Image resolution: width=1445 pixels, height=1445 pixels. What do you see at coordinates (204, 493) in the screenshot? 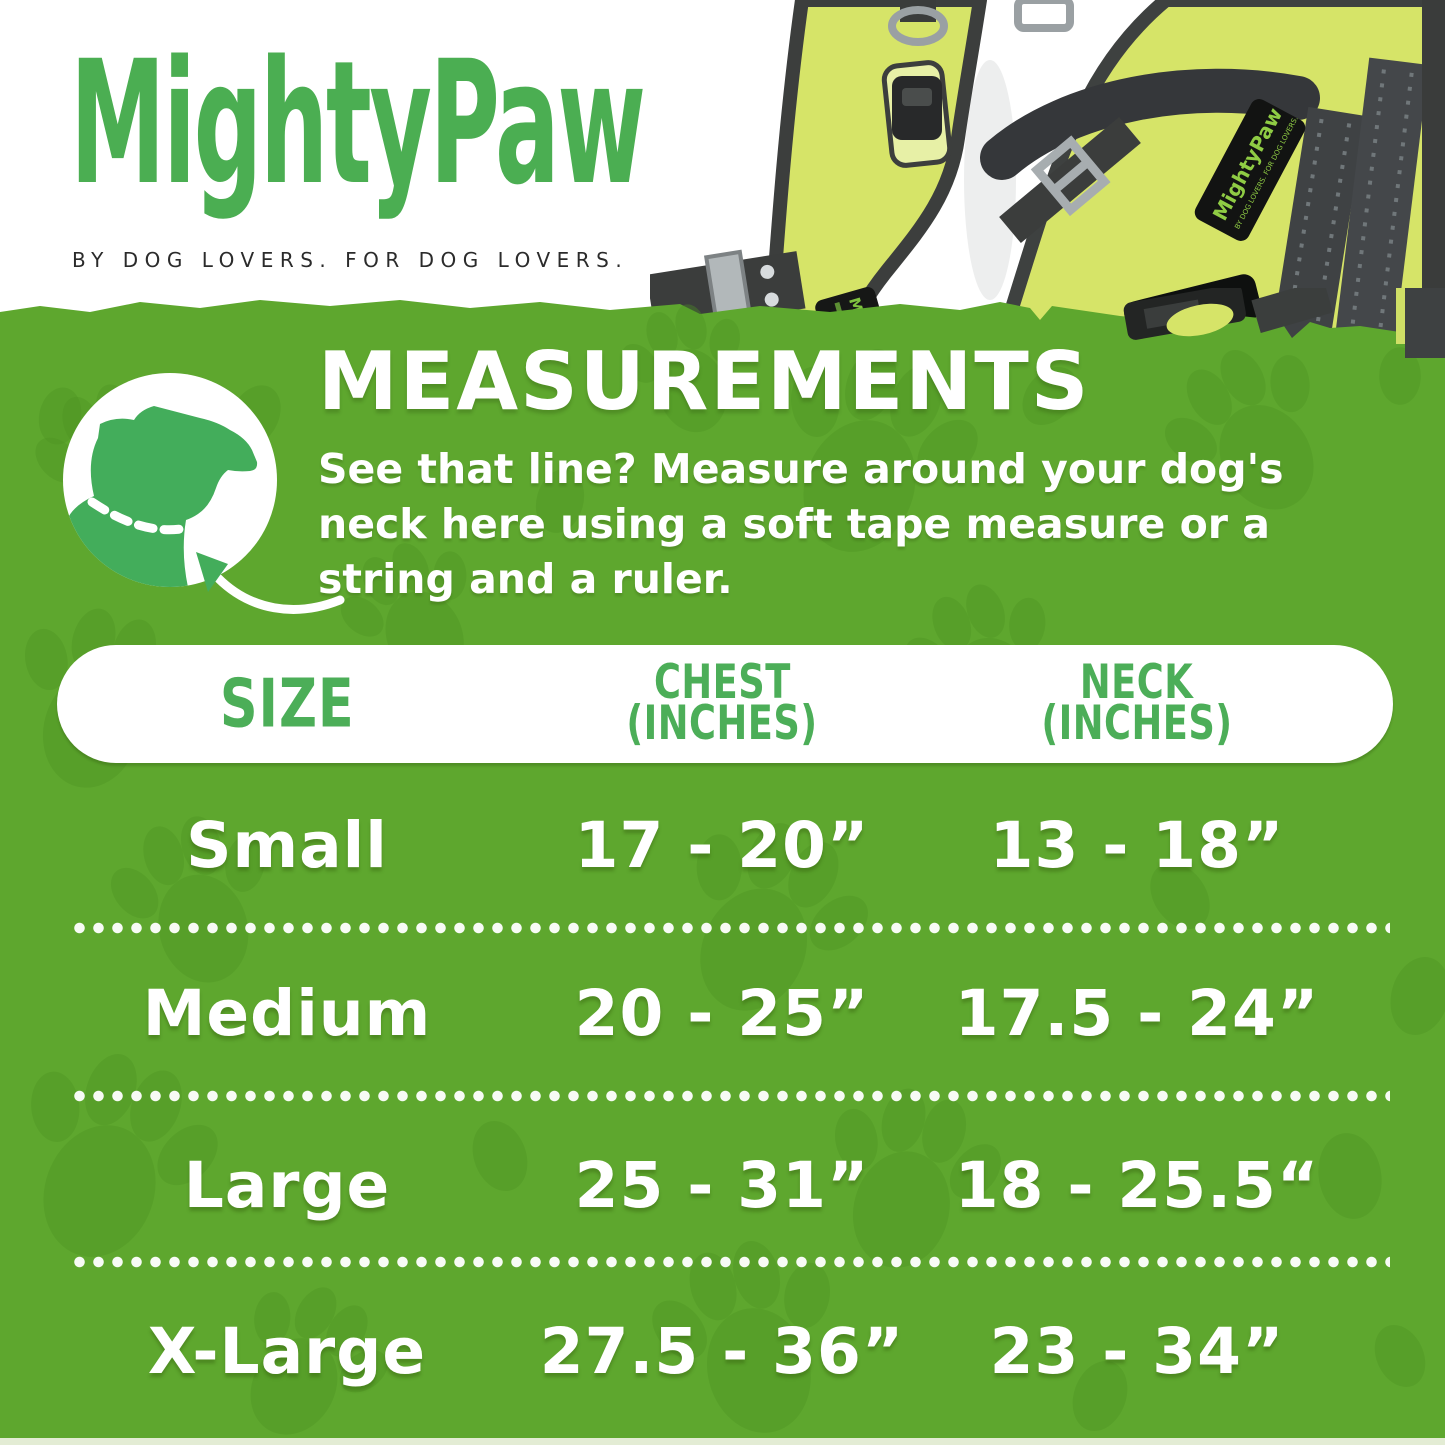
I see `dog-neck-measure-icon` at bounding box center [204, 493].